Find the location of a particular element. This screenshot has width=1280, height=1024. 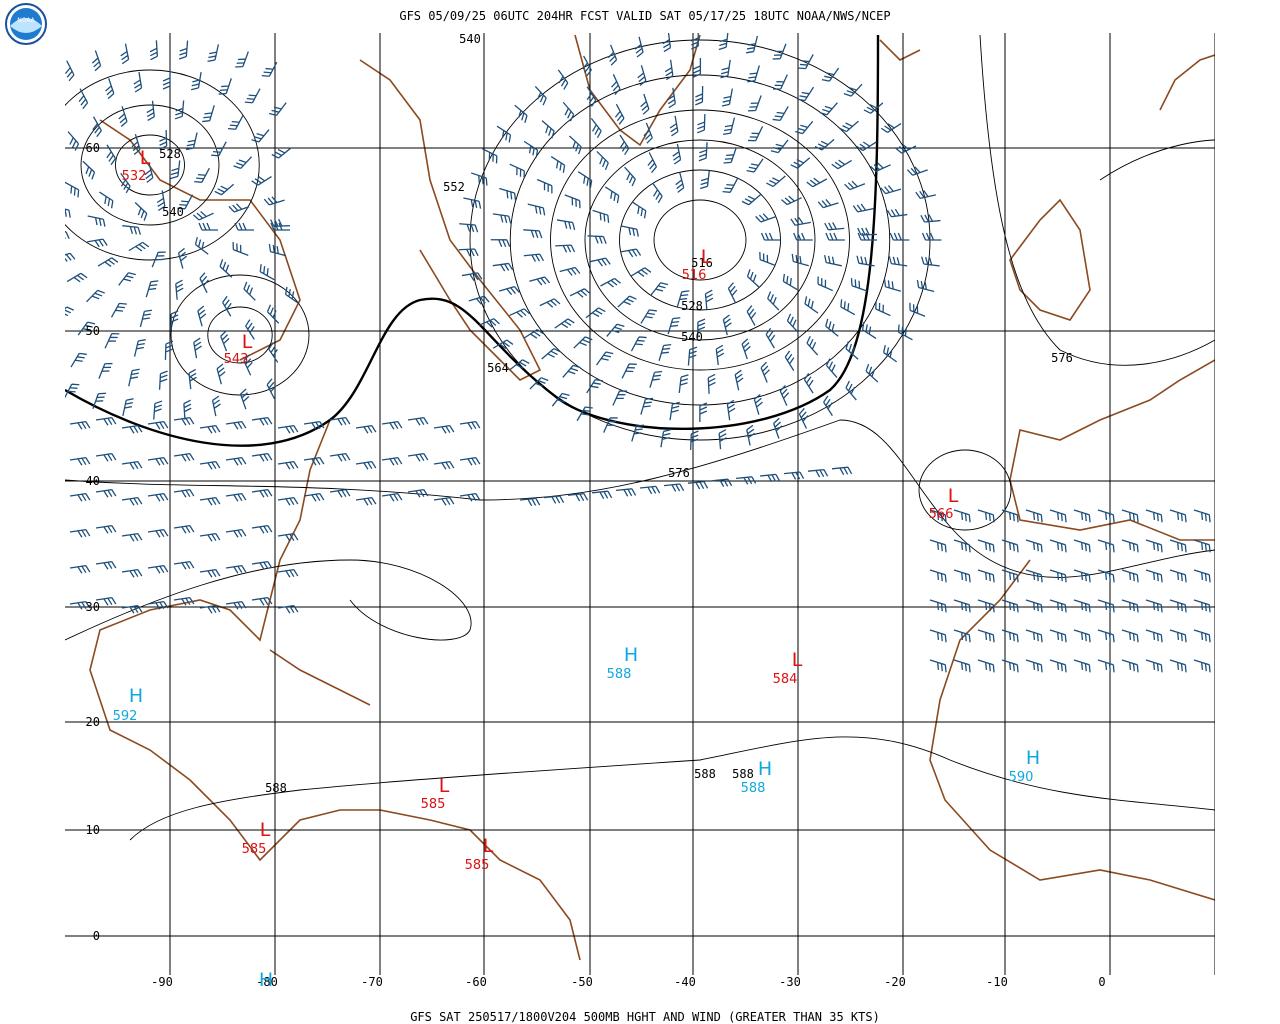

center-letter: L is located at coordinates (488, 846).